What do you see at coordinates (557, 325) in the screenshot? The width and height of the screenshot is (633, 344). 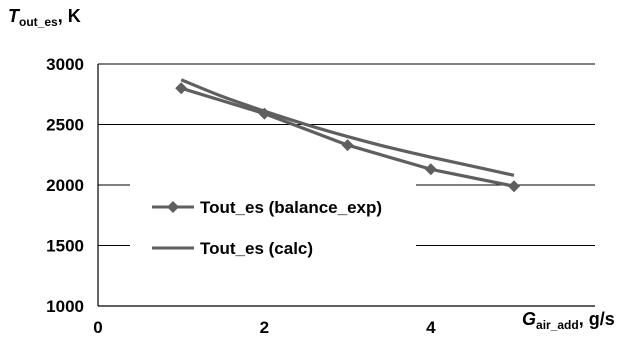 I see `x-axis-subscript: air_add` at bounding box center [557, 325].